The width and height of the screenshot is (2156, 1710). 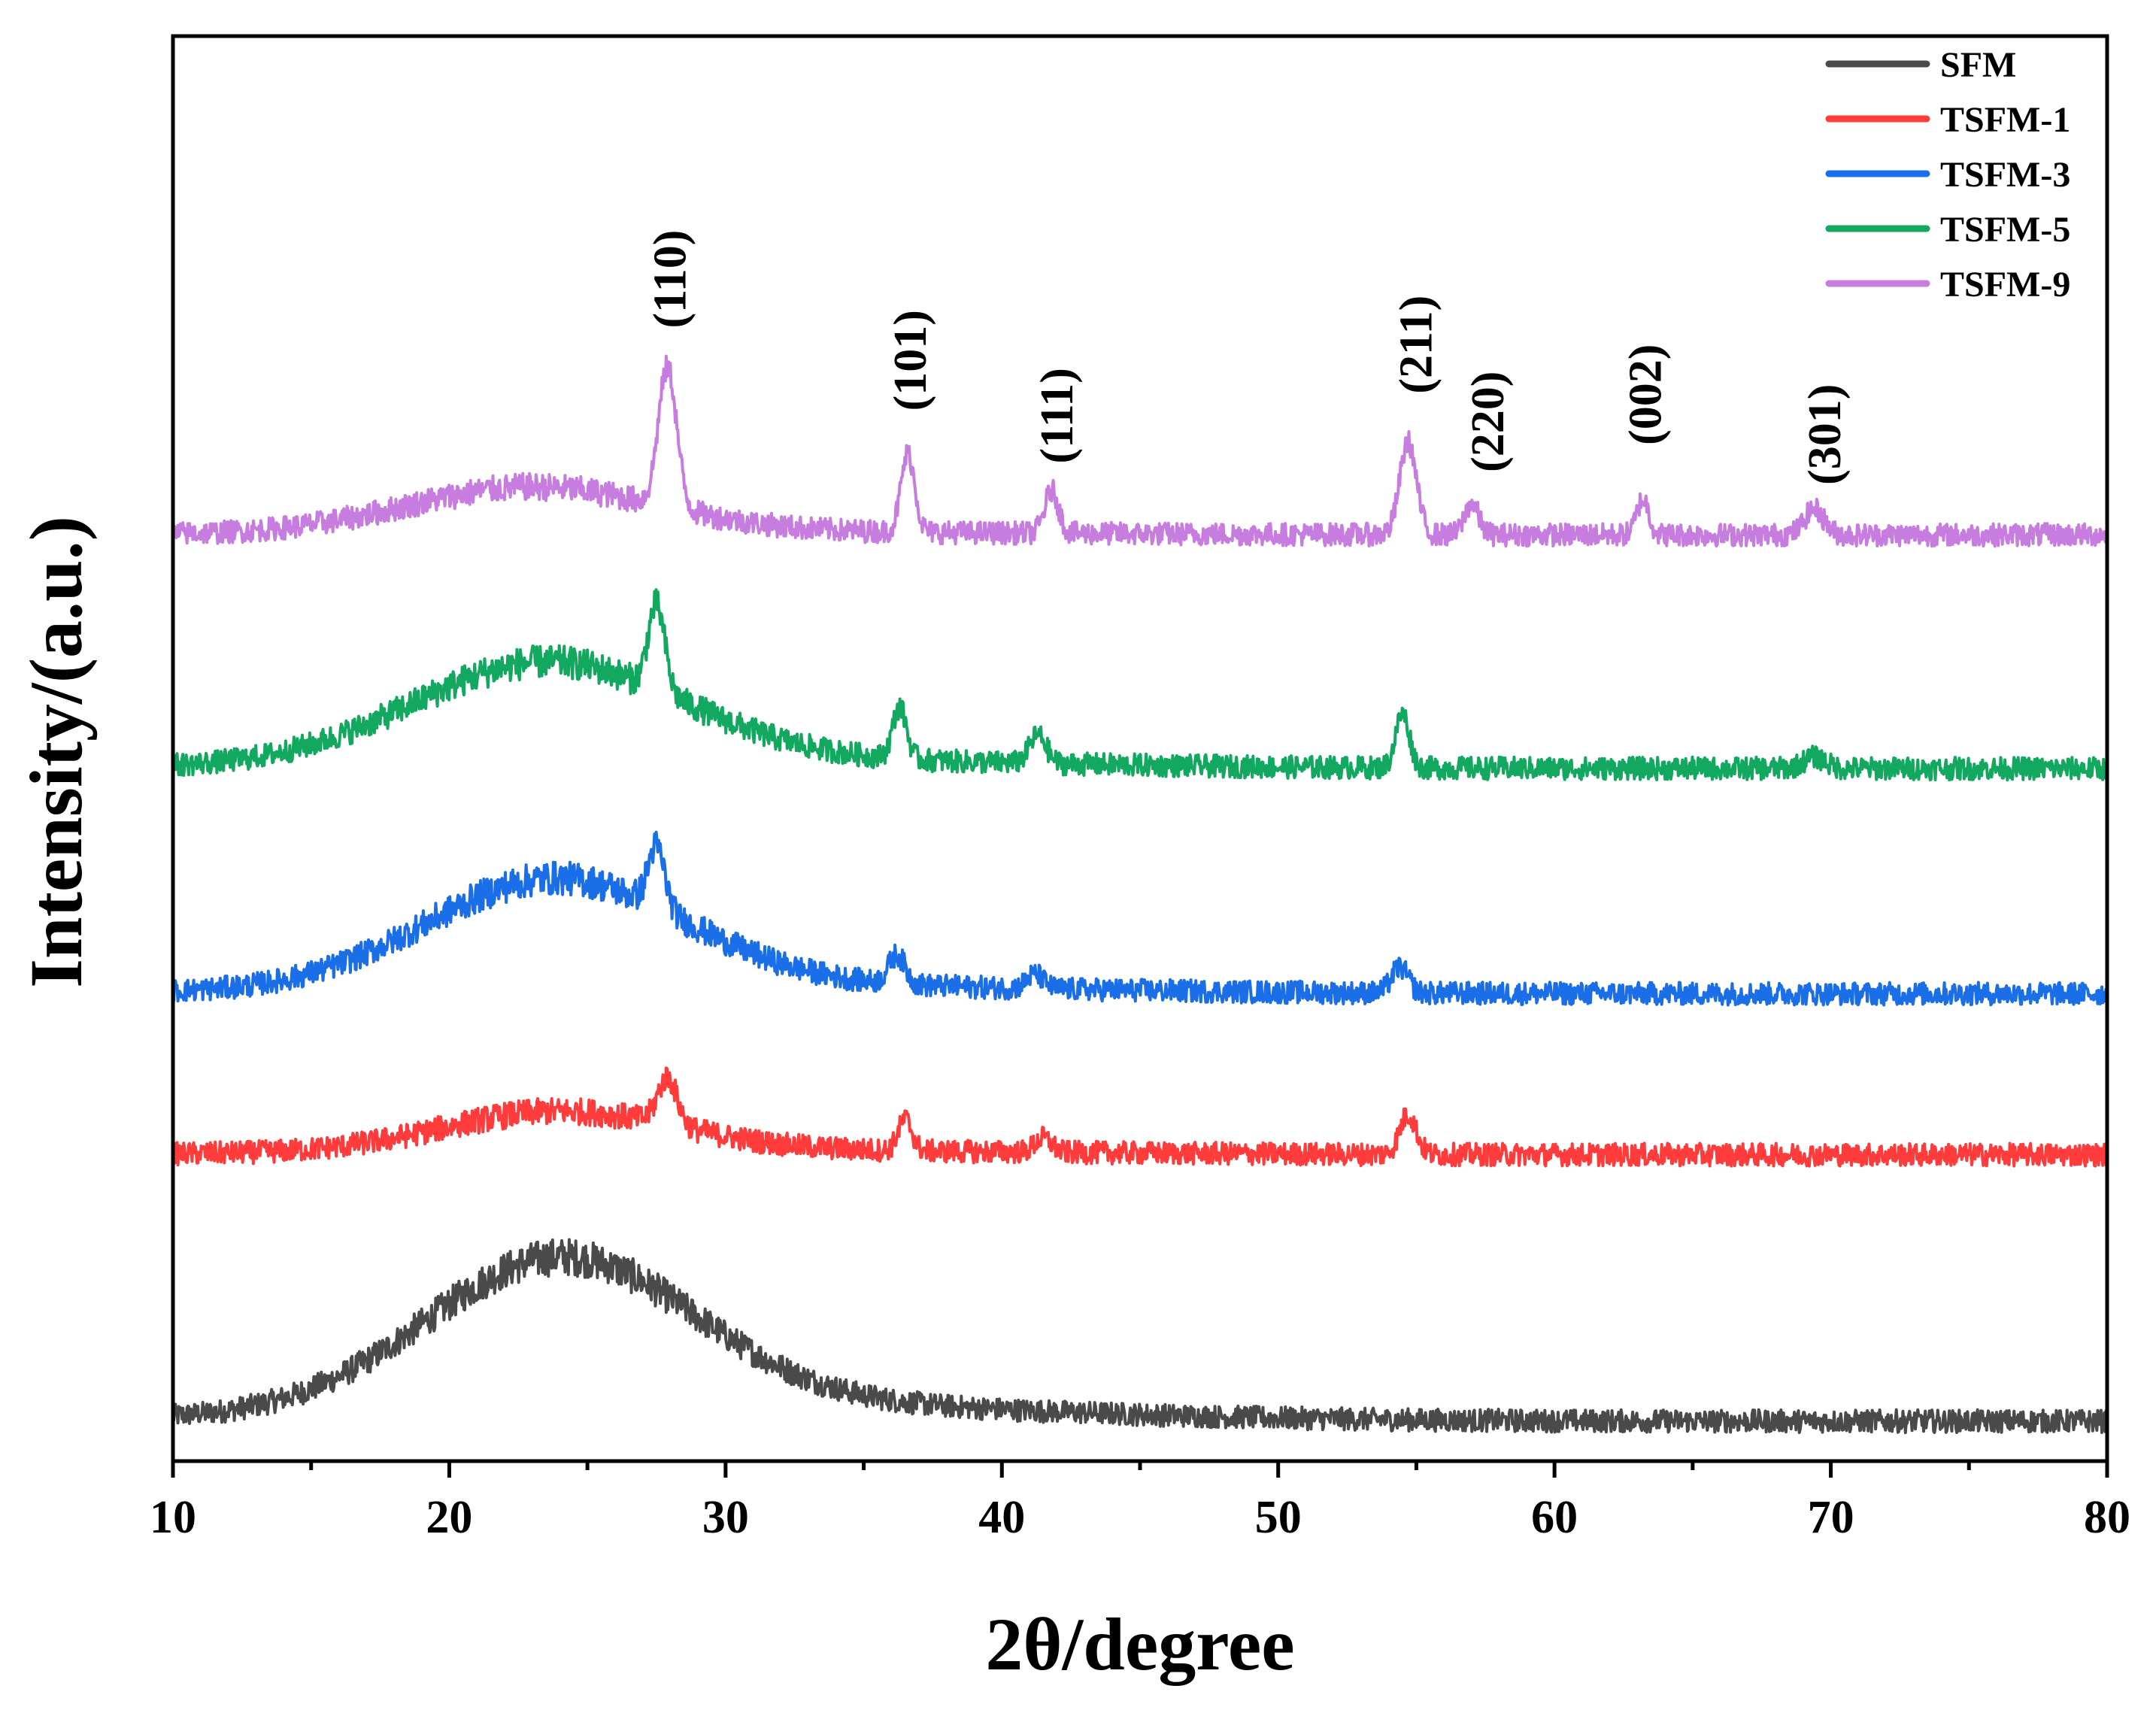 I want to click on peak-annotations: (110) (101) (111) (211) (220) (002) (301), so click(x=1247, y=357).